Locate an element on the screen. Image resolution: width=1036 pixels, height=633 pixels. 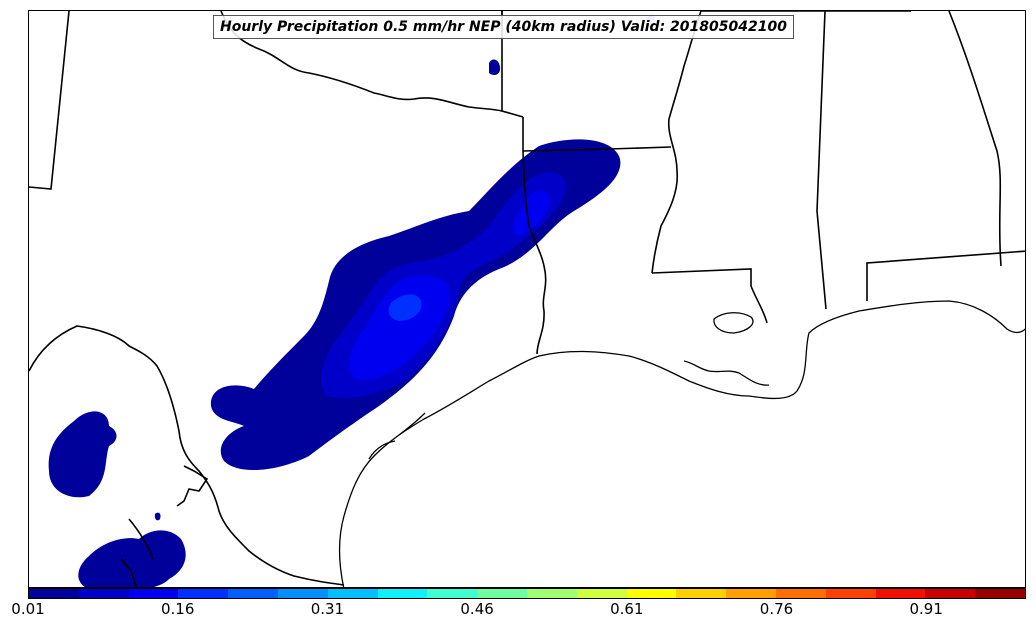
precip-blob-west is located at coordinates (82, 454).